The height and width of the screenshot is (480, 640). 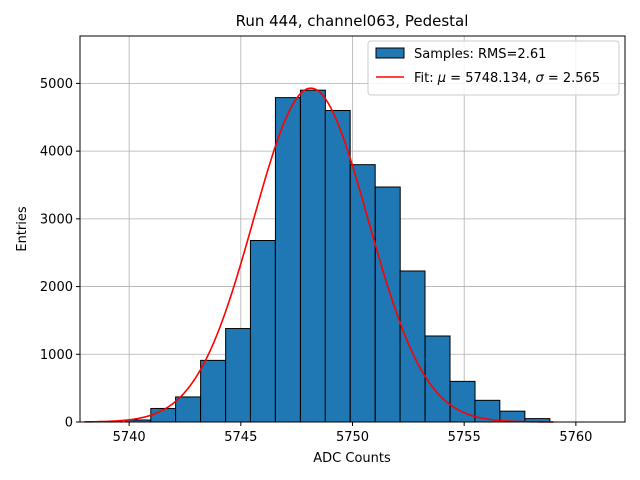 I want to click on y-axis-ticks: 0 1000 2000 3000 4000 5000, so click(x=60, y=254).